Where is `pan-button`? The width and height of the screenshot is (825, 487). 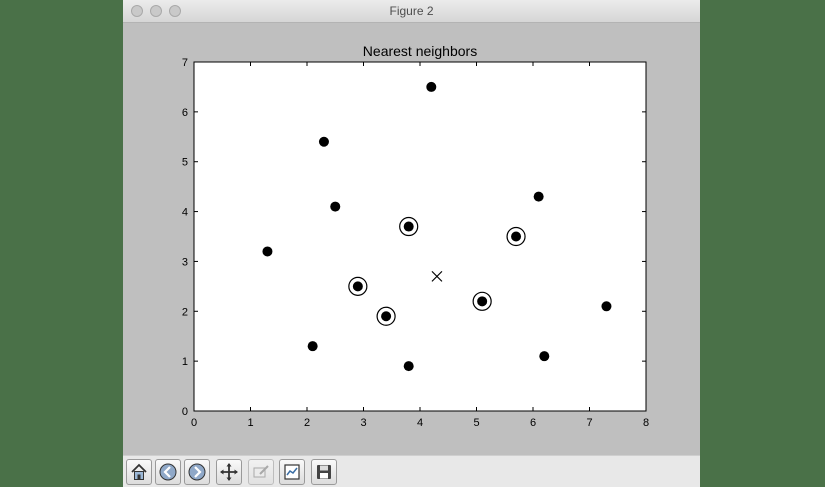
pan-button is located at coordinates (229, 472).